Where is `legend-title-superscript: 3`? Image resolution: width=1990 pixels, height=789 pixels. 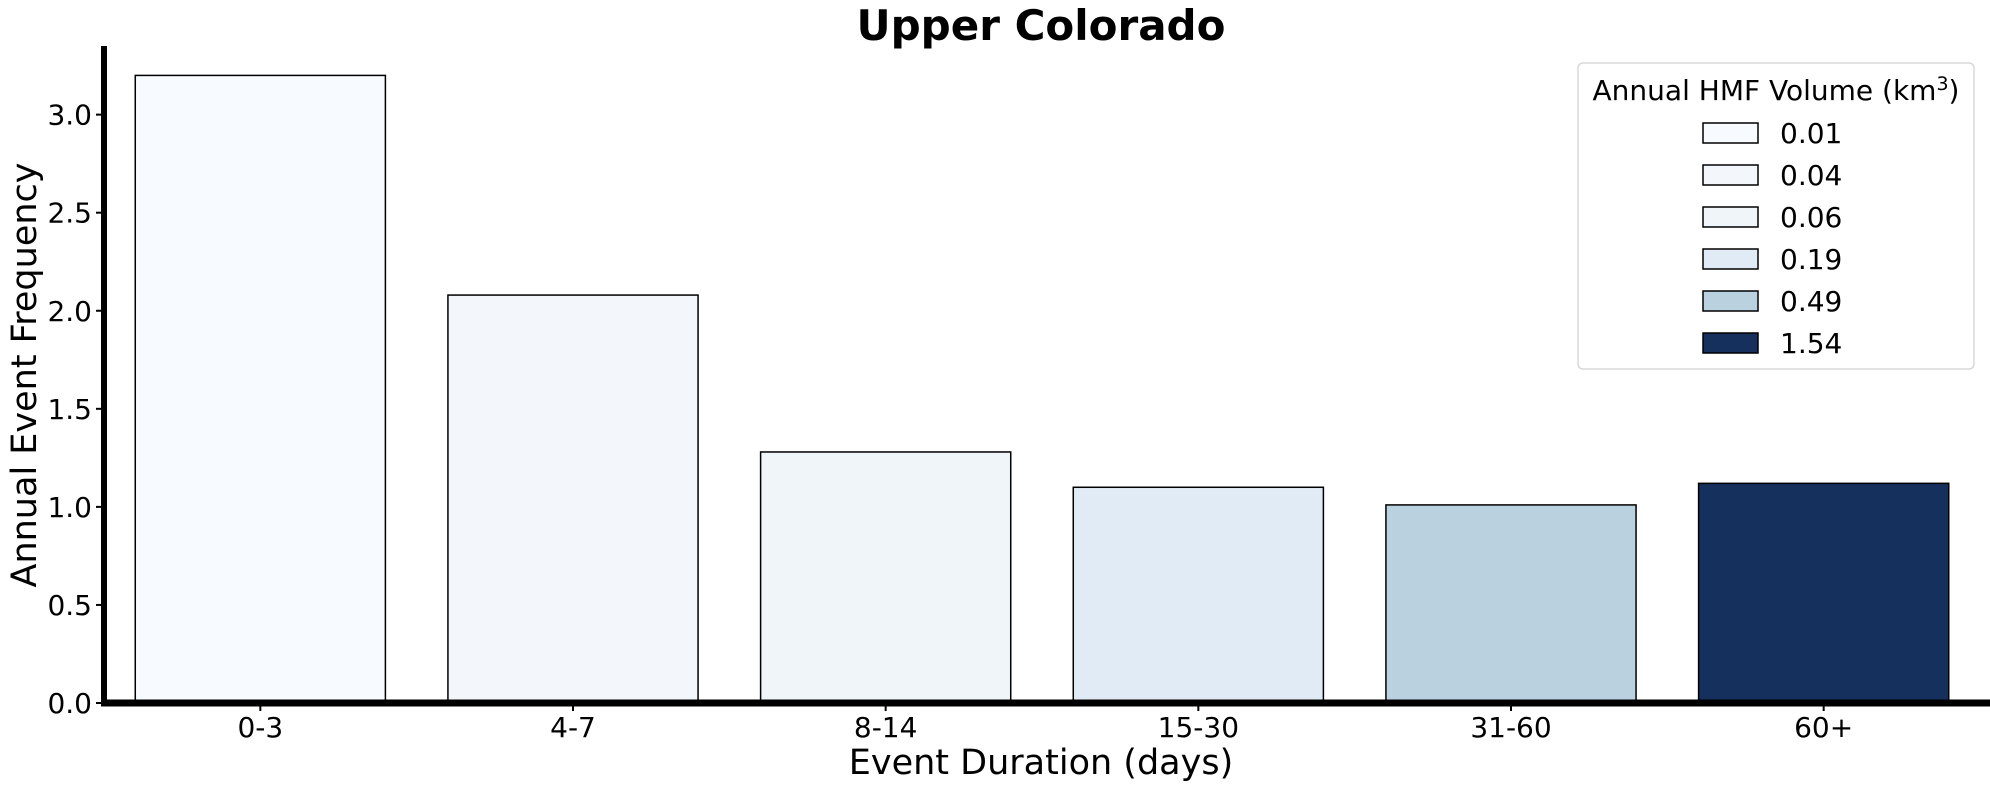
legend-title-superscript: 3 is located at coordinates (1942, 84).